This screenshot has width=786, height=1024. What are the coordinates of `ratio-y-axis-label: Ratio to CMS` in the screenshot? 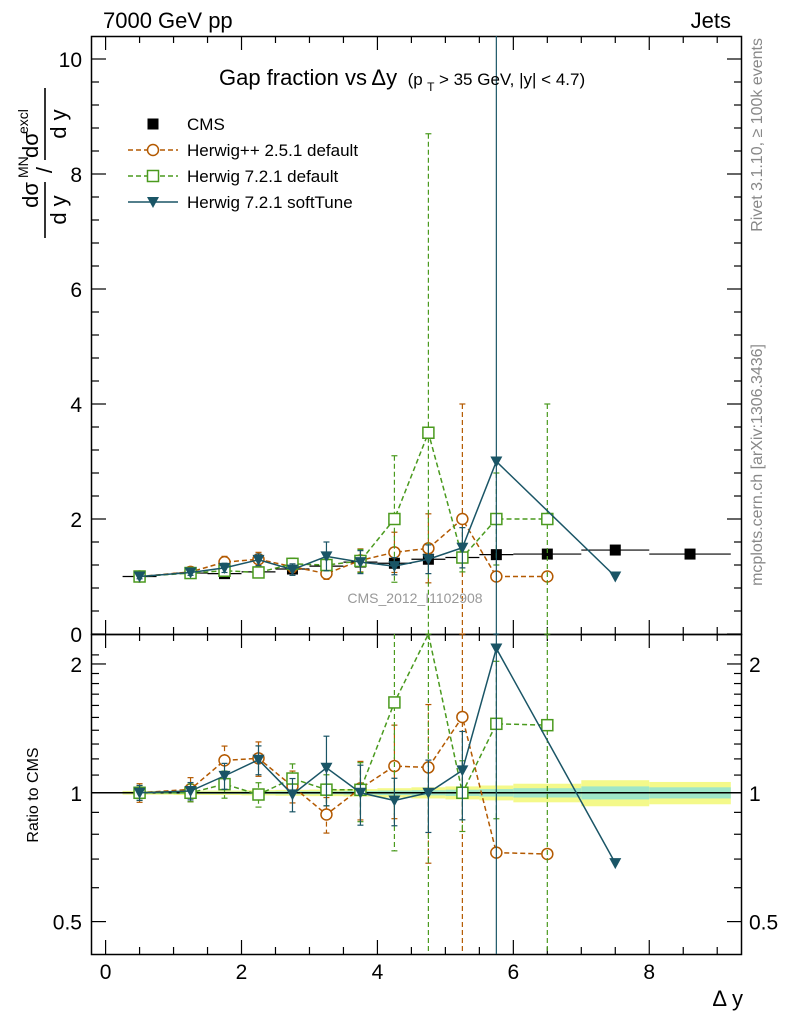 It's located at (33, 794).